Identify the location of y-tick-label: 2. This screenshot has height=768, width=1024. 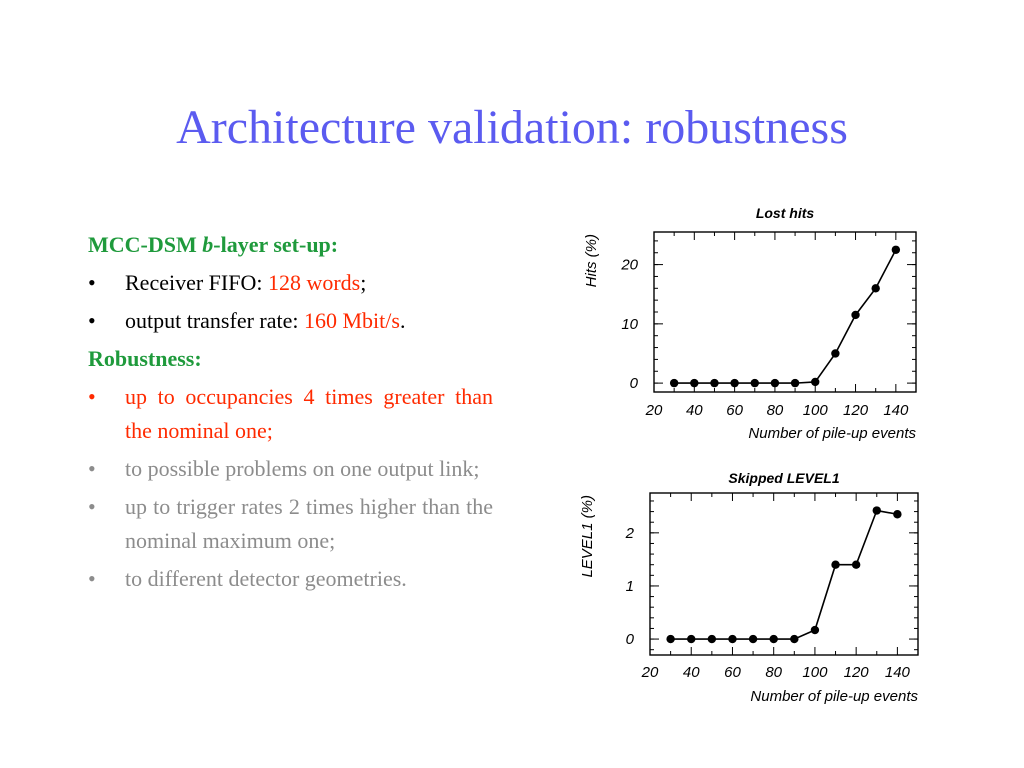
(630, 533).